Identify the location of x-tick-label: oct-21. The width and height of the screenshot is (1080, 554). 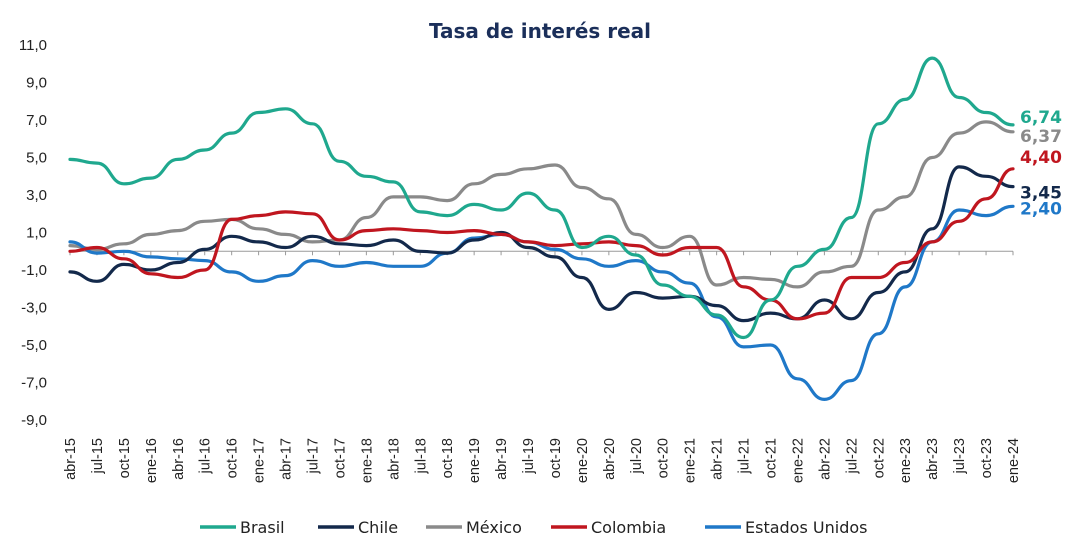
(772, 458).